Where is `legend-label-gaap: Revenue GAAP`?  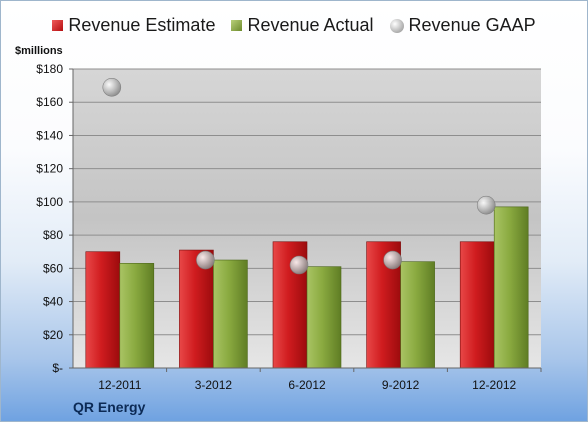 legend-label-gaap: Revenue GAAP is located at coordinates (472, 25).